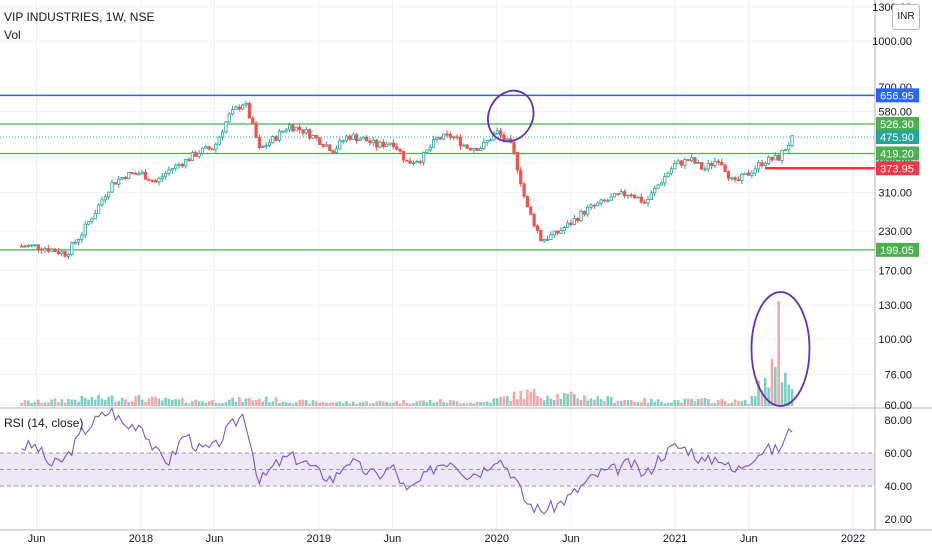 This screenshot has height=550, width=932. Describe the element at coordinates (906, 17) in the screenshot. I see `currency-badge: INR` at that location.